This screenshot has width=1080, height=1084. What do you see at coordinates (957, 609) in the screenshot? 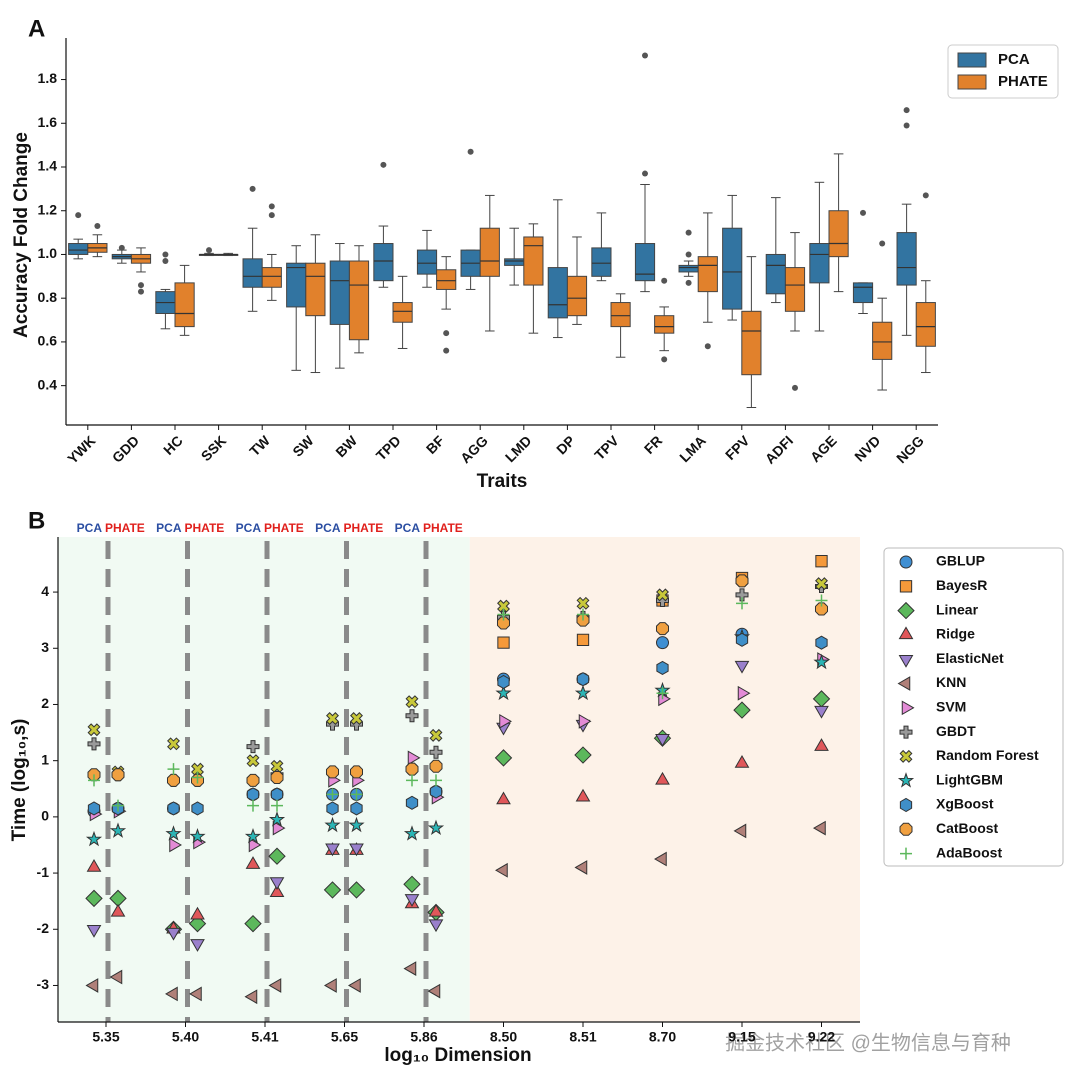
I see `legend-label: Linear` at bounding box center [957, 609].